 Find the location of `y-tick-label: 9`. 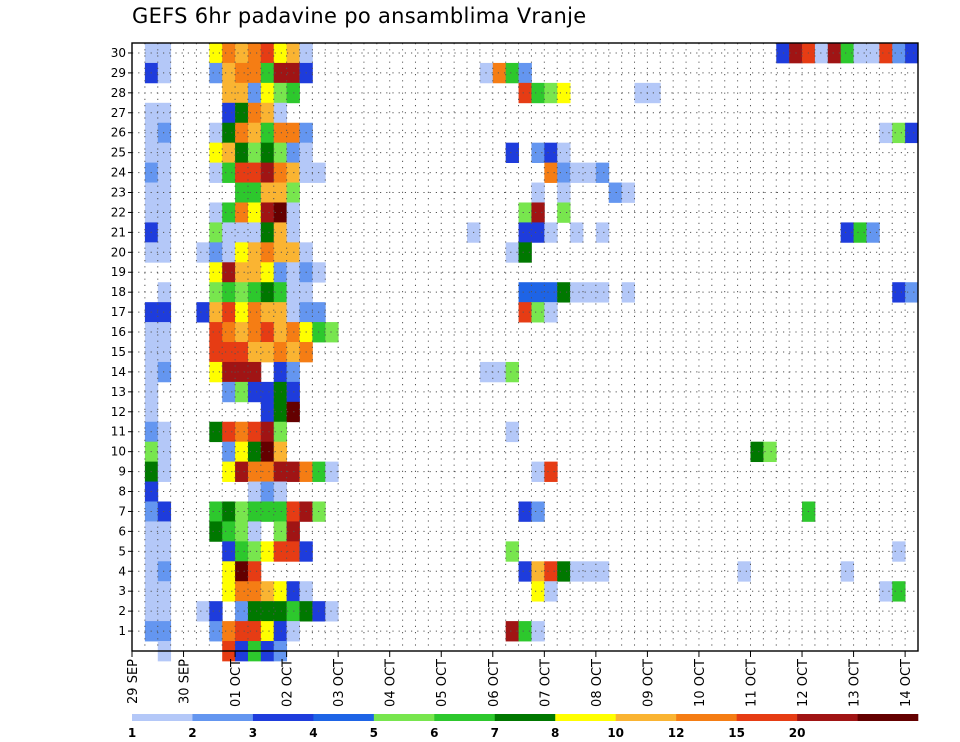

y-tick-label: 9 is located at coordinates (122, 472).